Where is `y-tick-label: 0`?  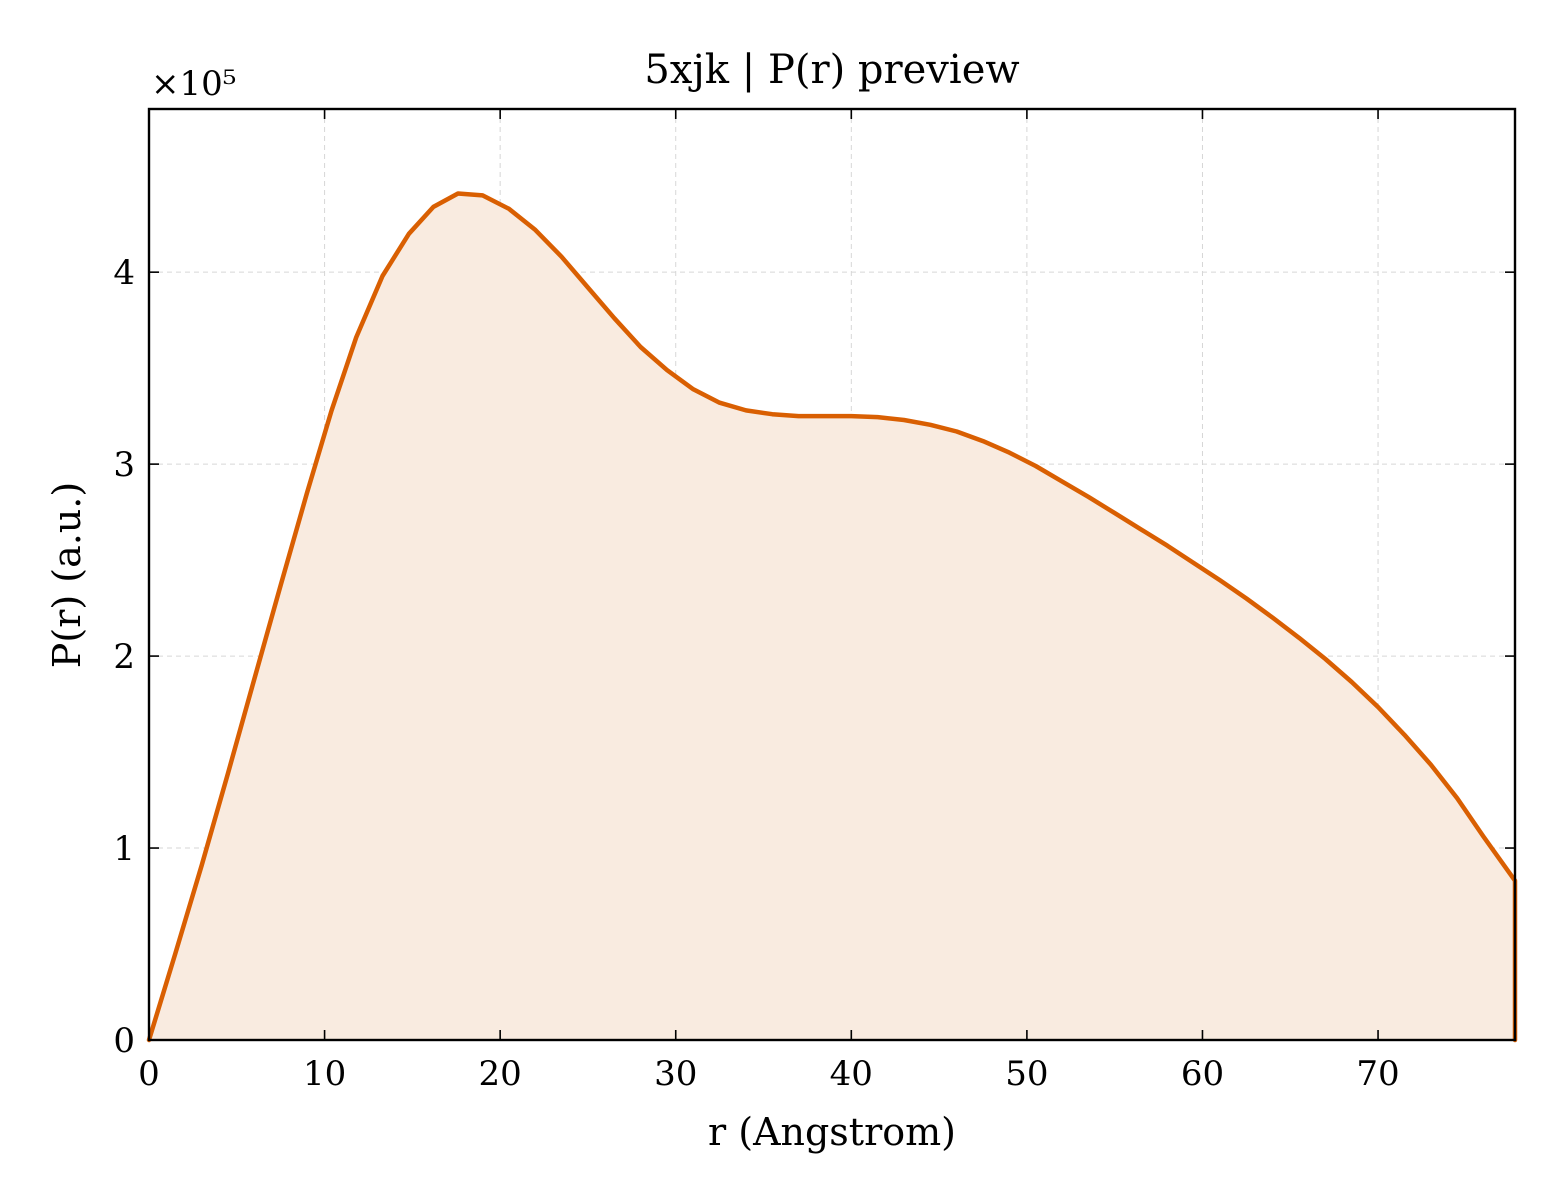 y-tick-label: 0 is located at coordinates (124, 1041).